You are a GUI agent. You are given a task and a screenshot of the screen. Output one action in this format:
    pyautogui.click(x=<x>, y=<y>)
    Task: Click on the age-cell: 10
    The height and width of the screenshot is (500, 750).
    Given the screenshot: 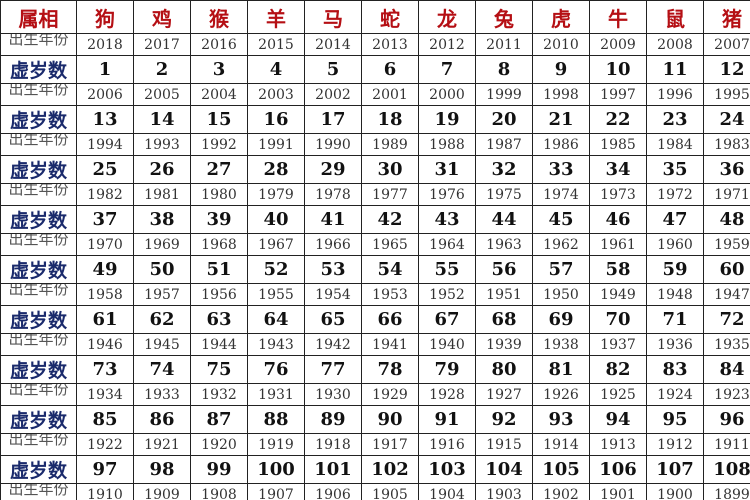 What is the action you would take?
    pyautogui.click(x=618, y=69)
    